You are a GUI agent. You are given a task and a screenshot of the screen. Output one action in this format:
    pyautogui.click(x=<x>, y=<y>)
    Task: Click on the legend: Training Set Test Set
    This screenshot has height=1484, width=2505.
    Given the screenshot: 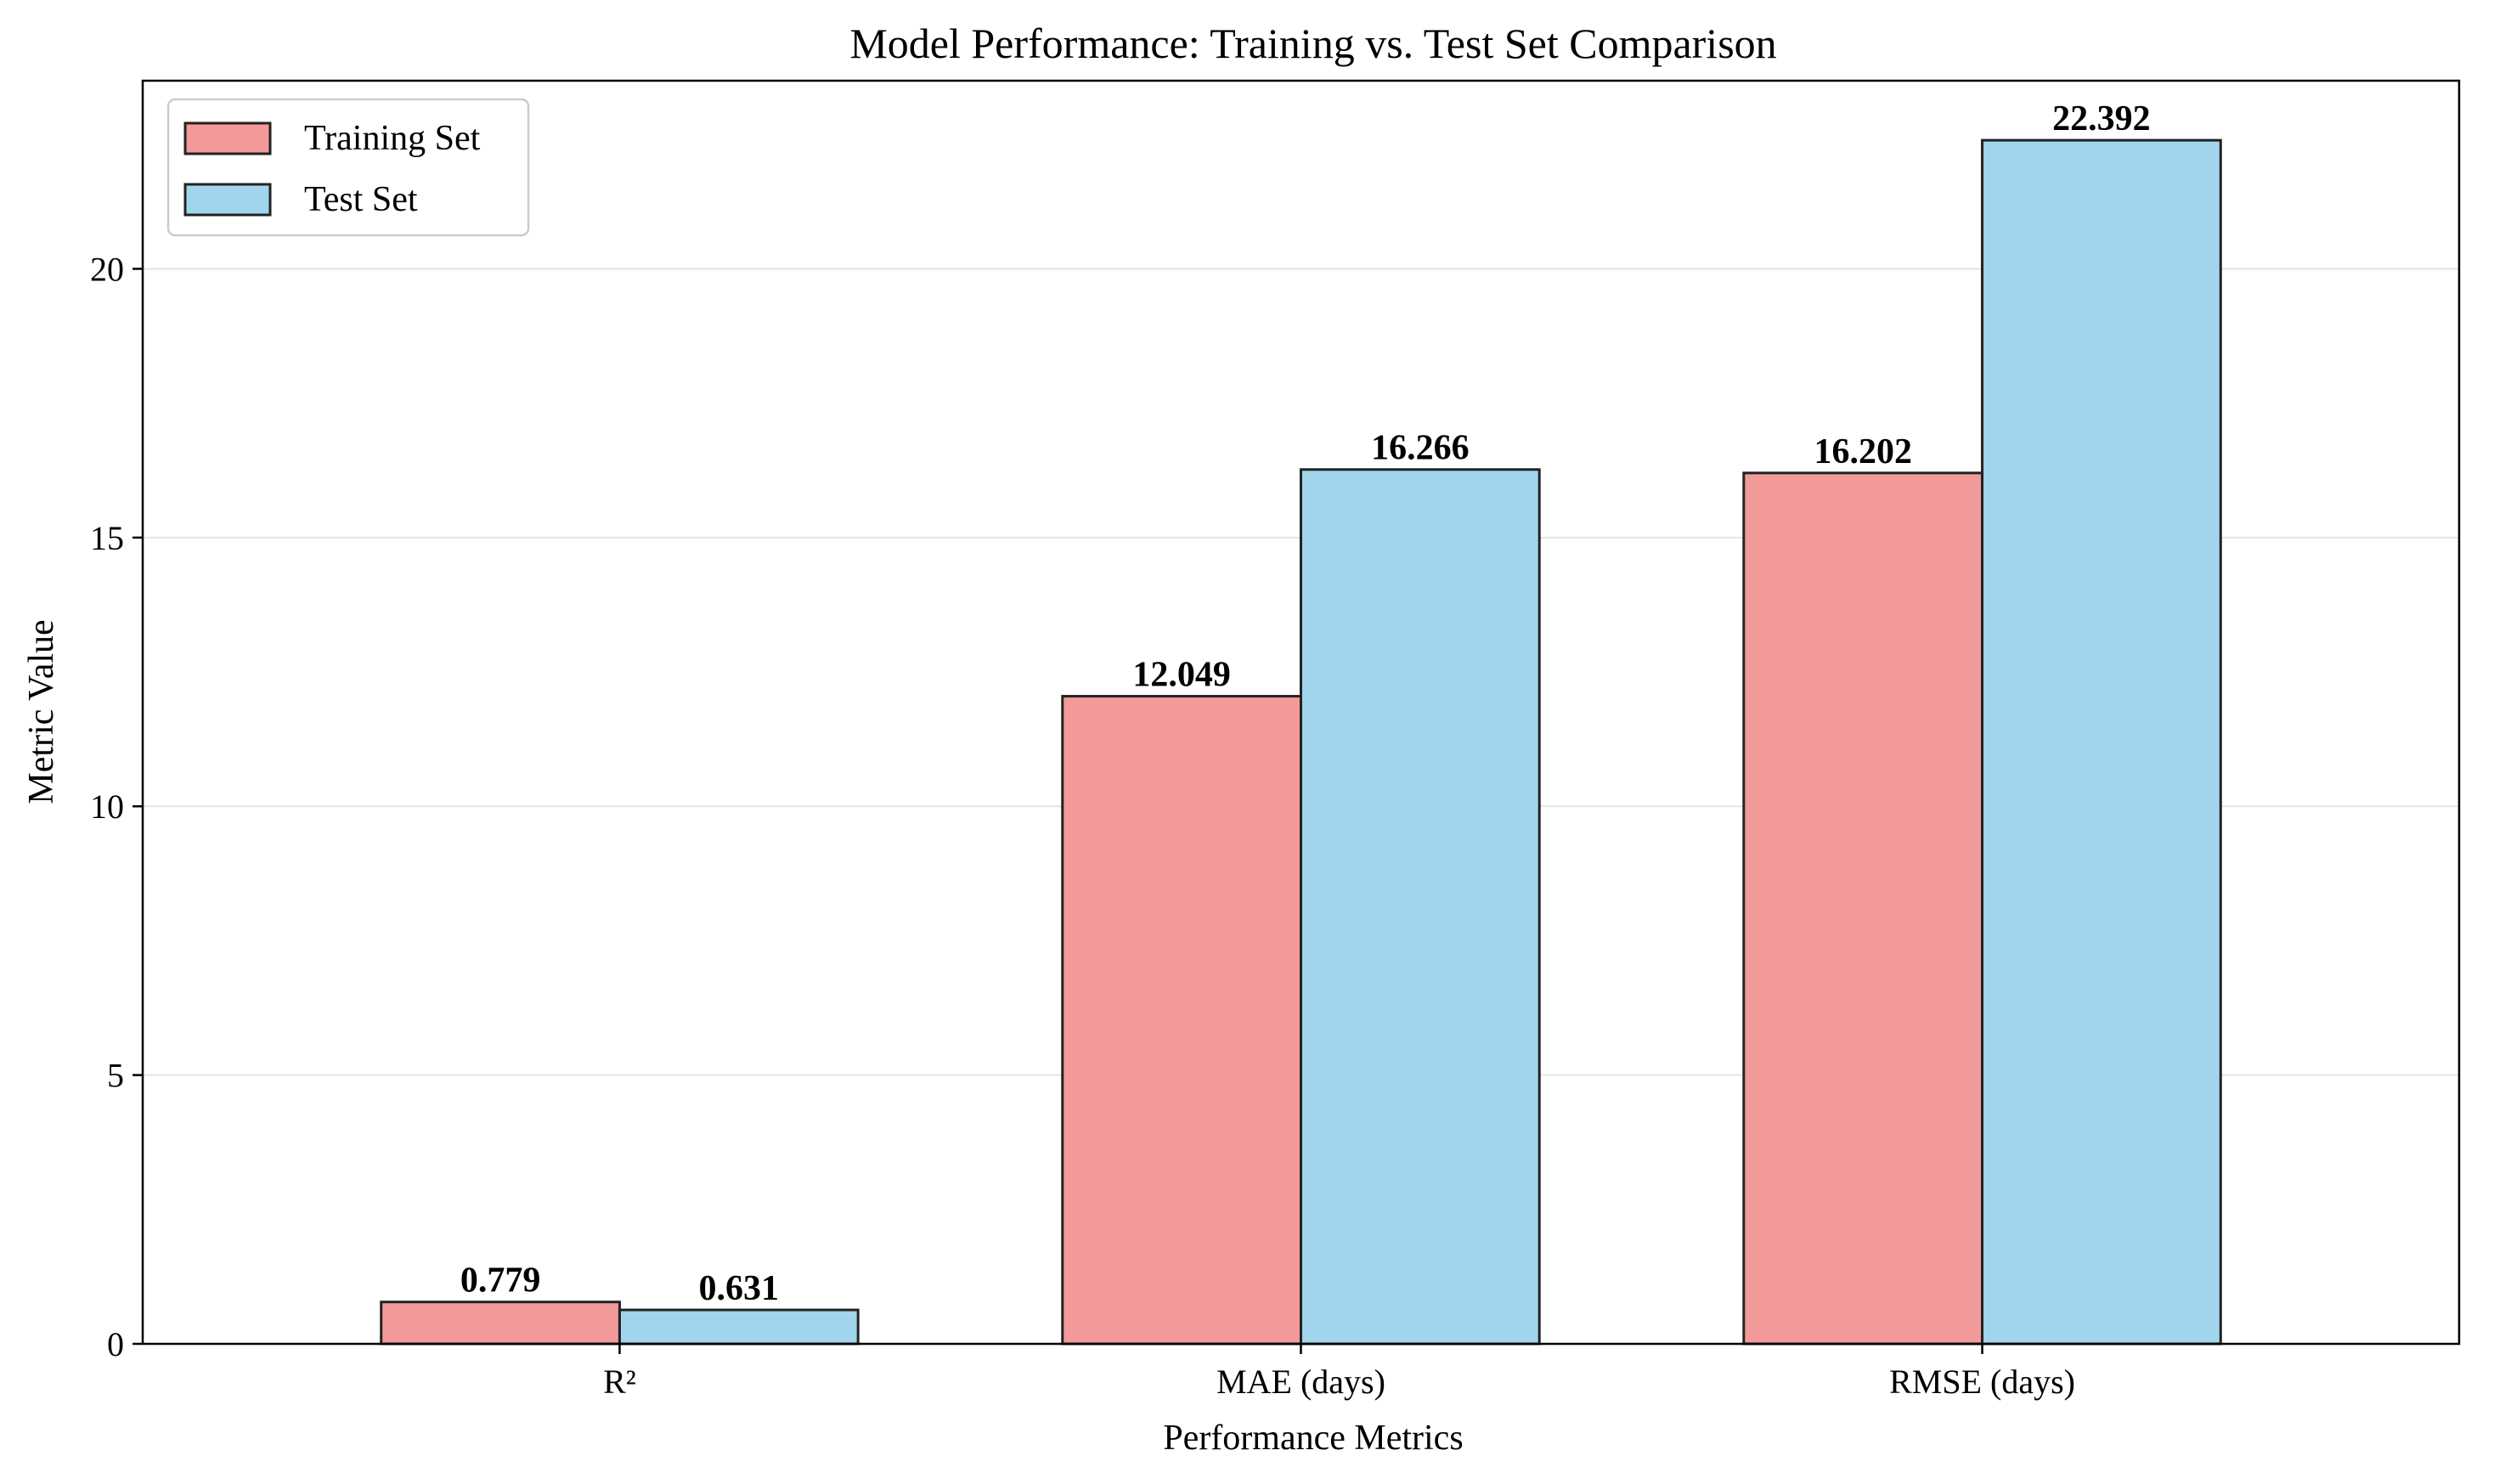 What is the action you would take?
    pyautogui.click(x=348, y=167)
    